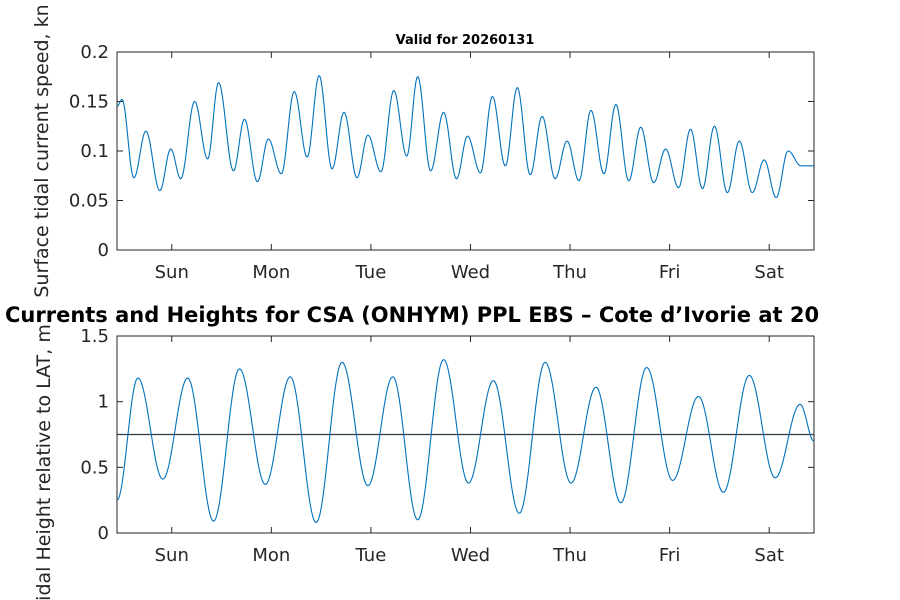 This screenshot has height=600, width=900. Describe the element at coordinates (371, 272) in the screenshot. I see `current-speed-xtick-label: Tue` at that location.